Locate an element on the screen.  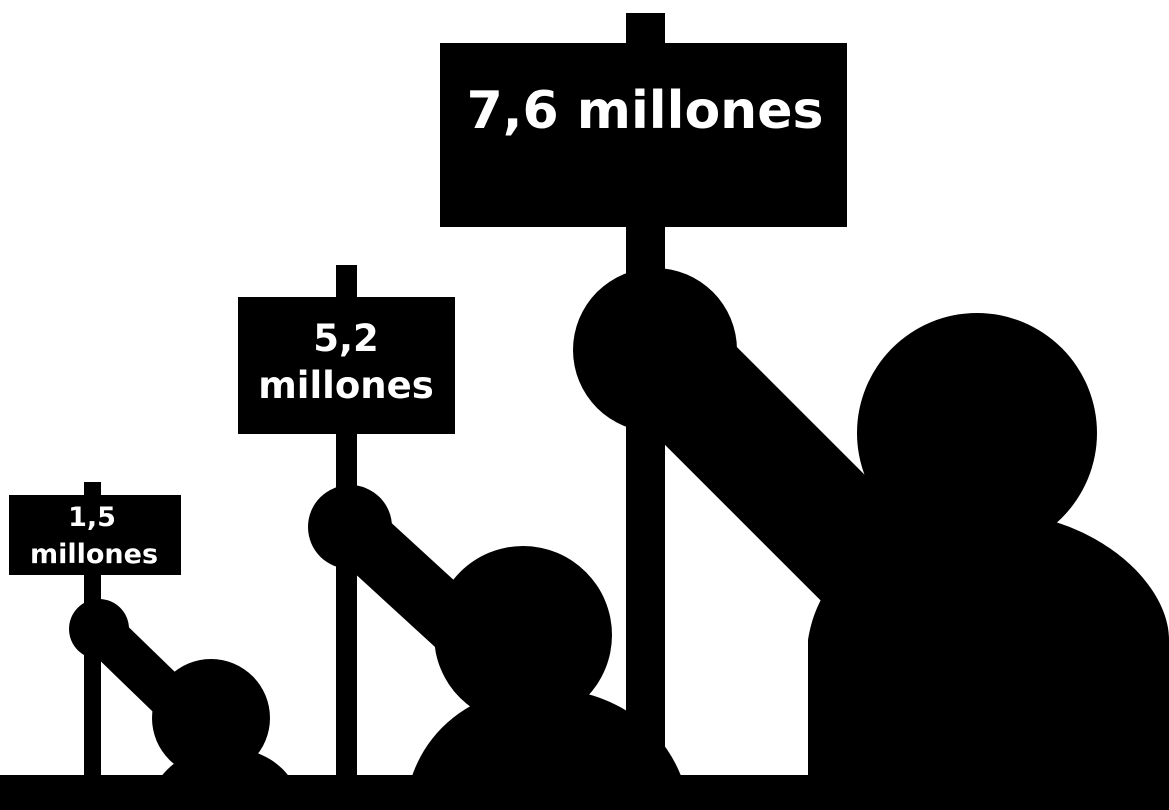
head-medium is located at coordinates (523, 635).